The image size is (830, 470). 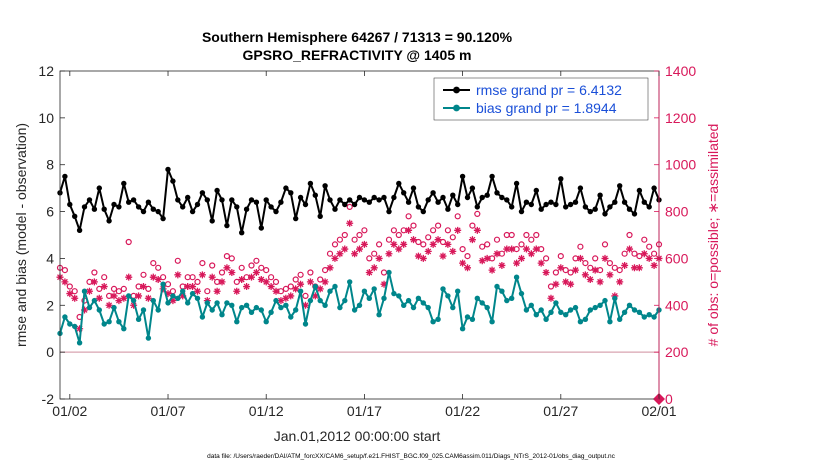 I want to click on y-axis-label: rmse and bias (model - observation), so click(x=21, y=235).